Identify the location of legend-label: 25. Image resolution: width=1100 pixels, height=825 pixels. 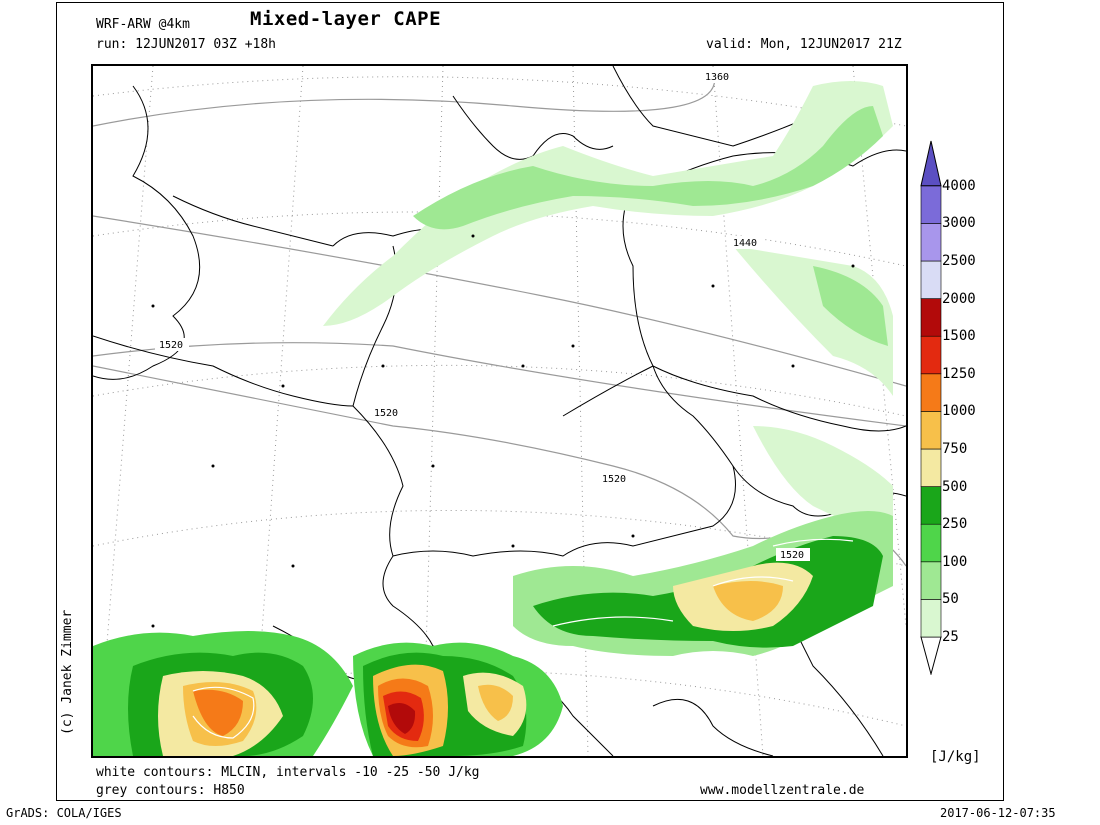
(950, 637).